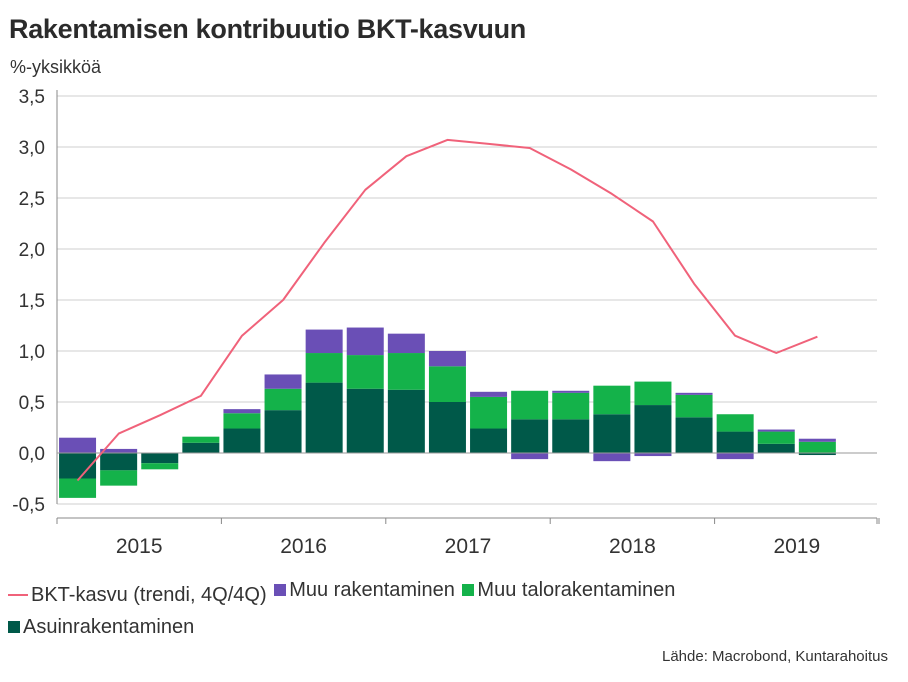  Describe the element at coordinates (32, 199) in the screenshot. I see `y-tick-label: 2,5` at that location.